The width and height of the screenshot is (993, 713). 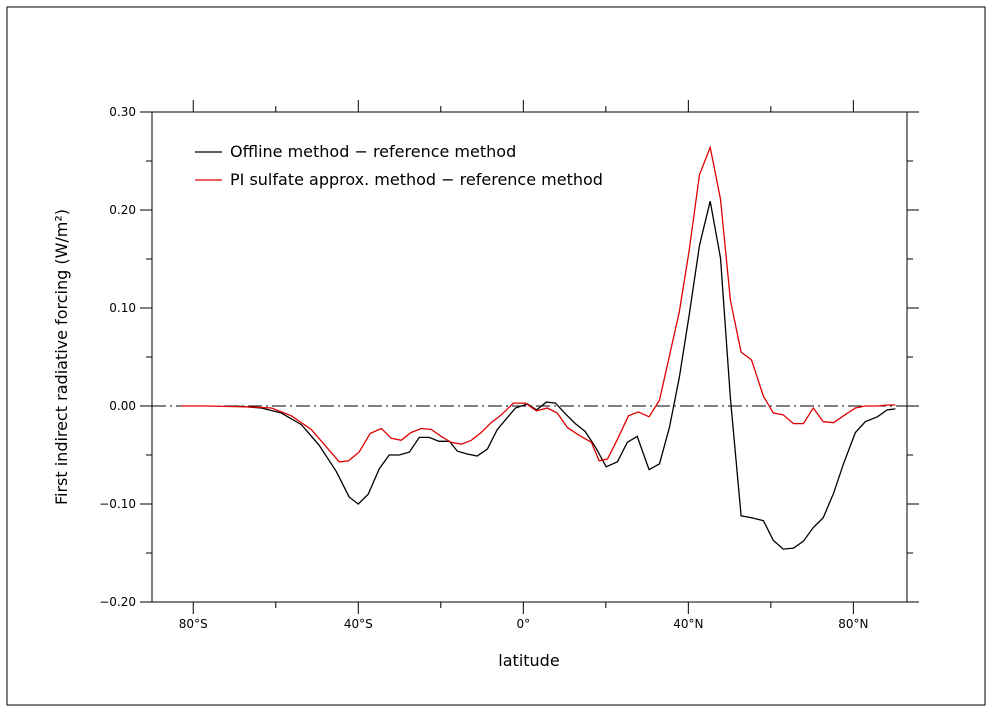 What do you see at coordinates (528, 660) in the screenshot?
I see `x-axis-label: latitude` at bounding box center [528, 660].